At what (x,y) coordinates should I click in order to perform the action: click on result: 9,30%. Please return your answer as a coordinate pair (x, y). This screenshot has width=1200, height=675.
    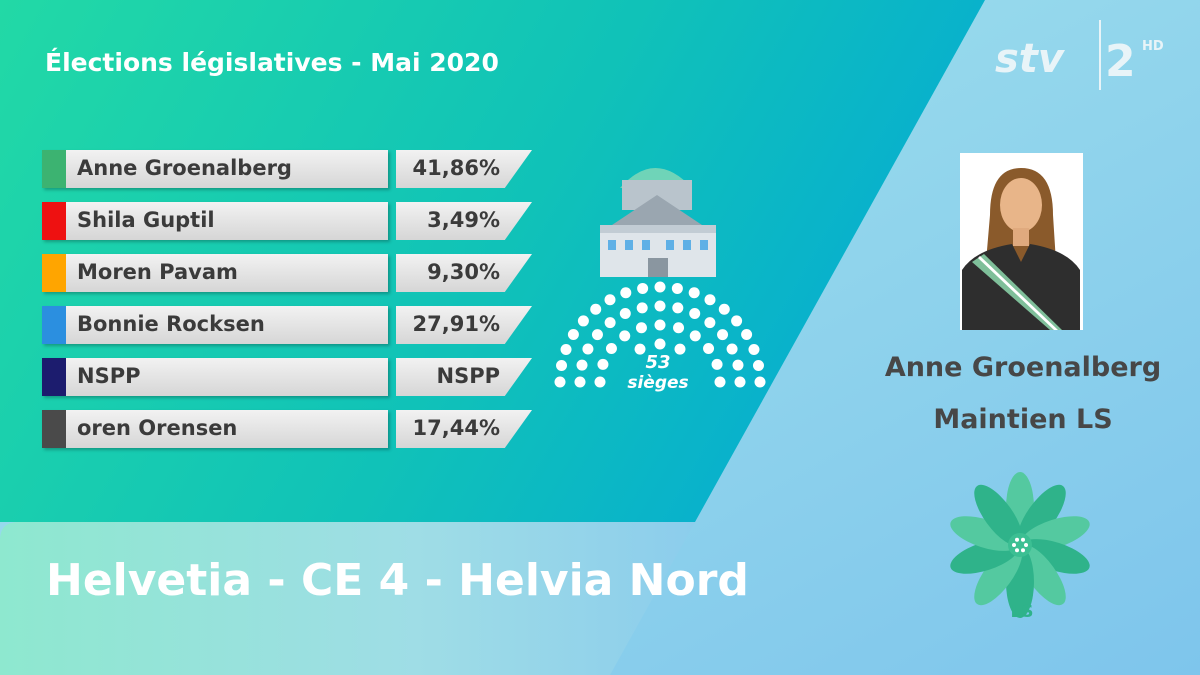
    Looking at the image, I should click on (463, 272).